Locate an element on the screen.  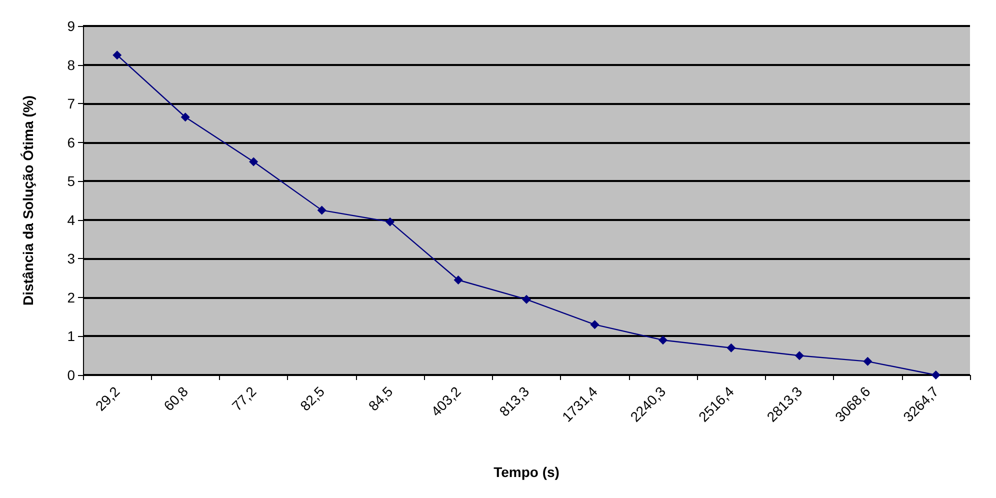
y-tick-label: 8 is located at coordinates (71, 64).